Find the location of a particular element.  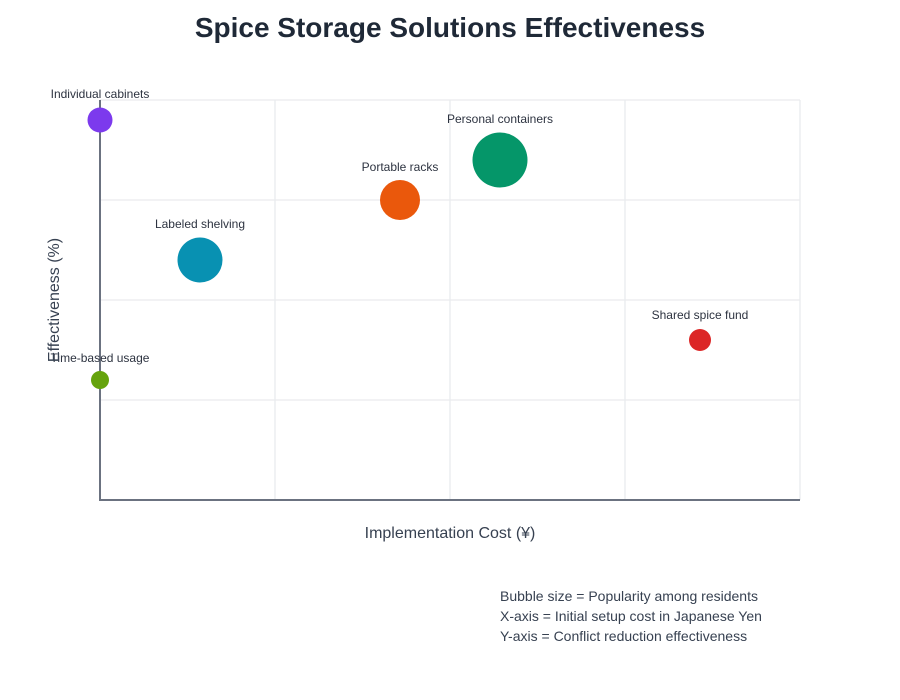

bubble-label: Portable racks is located at coordinates (400, 167).